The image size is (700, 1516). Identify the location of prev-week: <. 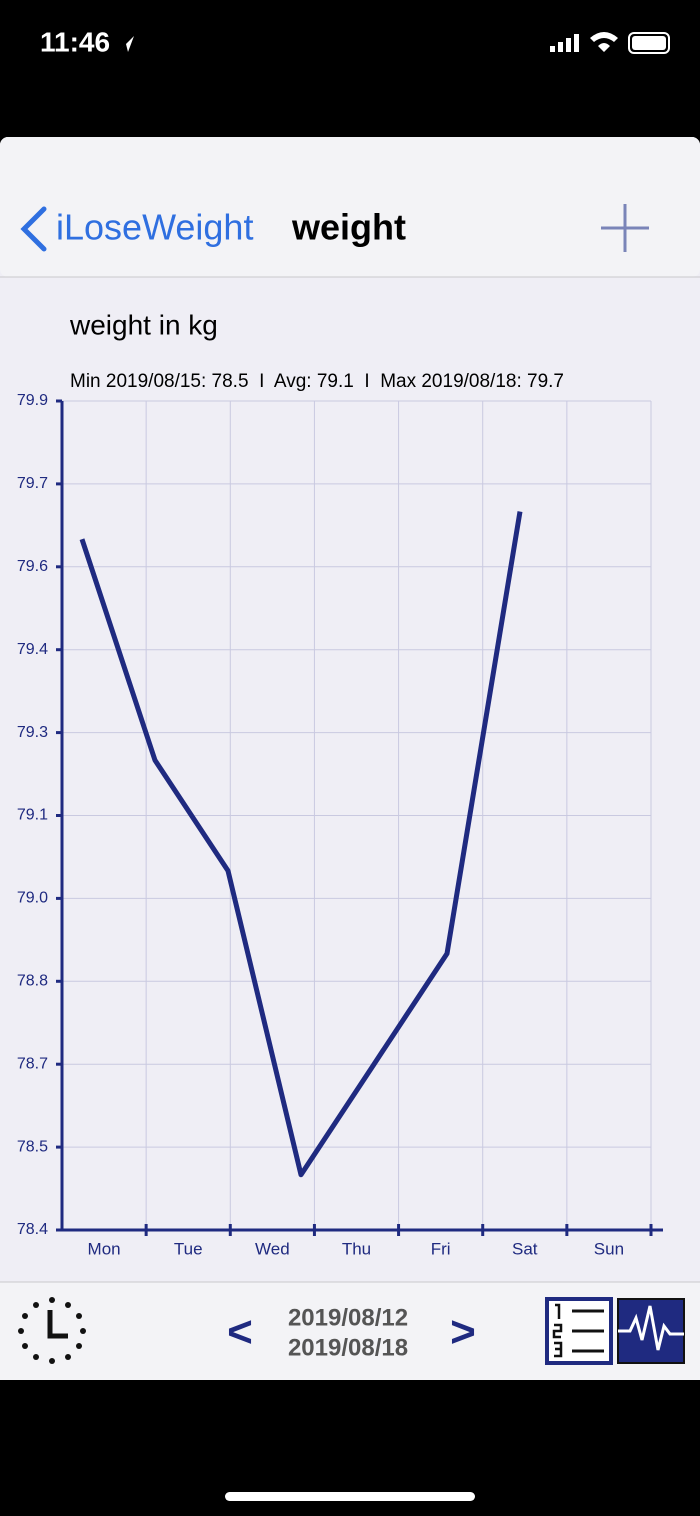
(240, 1332).